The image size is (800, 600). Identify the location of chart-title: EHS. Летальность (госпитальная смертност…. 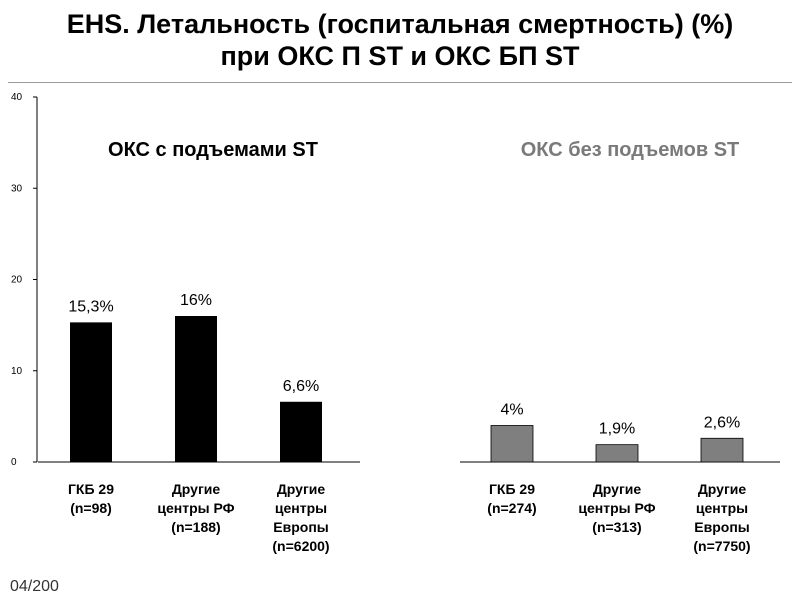
(400, 40).